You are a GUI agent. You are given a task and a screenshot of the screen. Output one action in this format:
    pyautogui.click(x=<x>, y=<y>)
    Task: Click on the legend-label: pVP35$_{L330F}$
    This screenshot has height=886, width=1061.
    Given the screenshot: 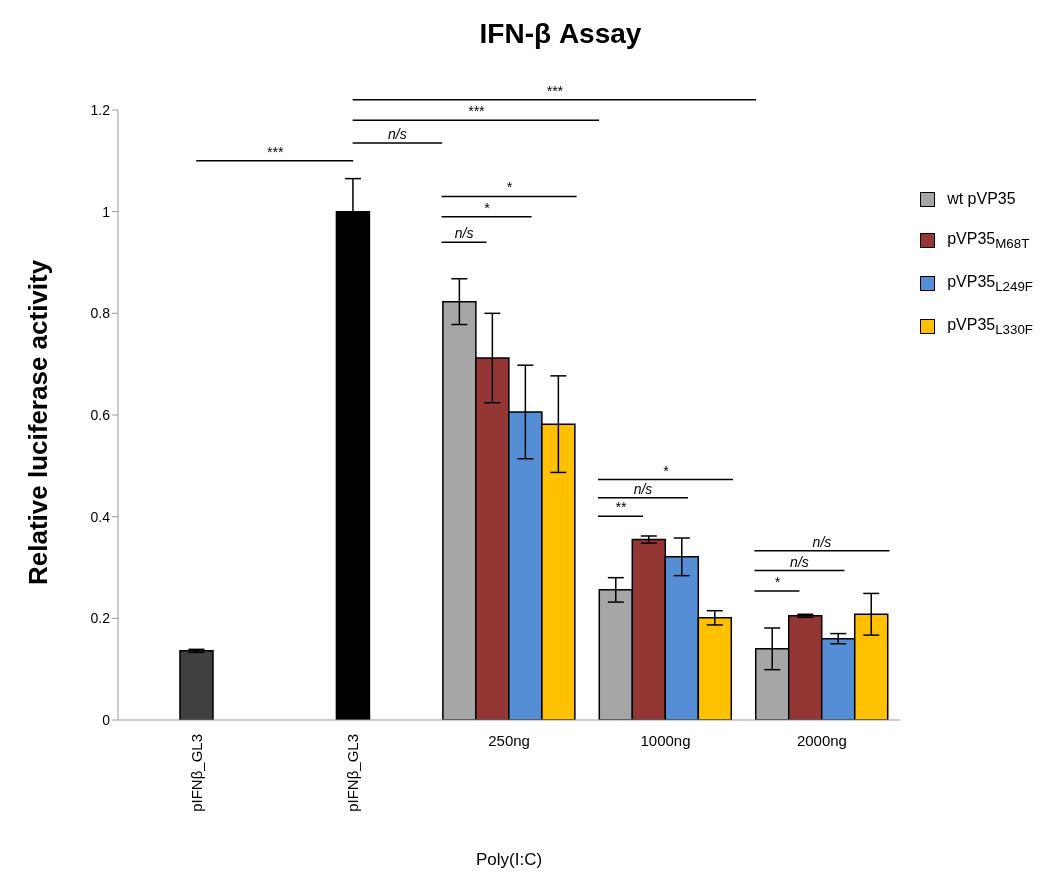 What is the action you would take?
    pyautogui.click(x=990, y=327)
    